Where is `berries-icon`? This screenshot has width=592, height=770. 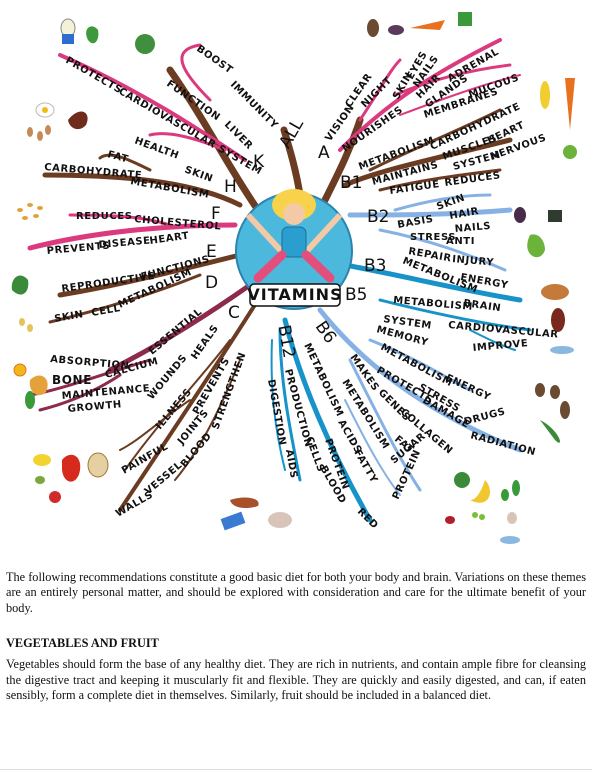
berries-icon is located at coordinates (555, 216).